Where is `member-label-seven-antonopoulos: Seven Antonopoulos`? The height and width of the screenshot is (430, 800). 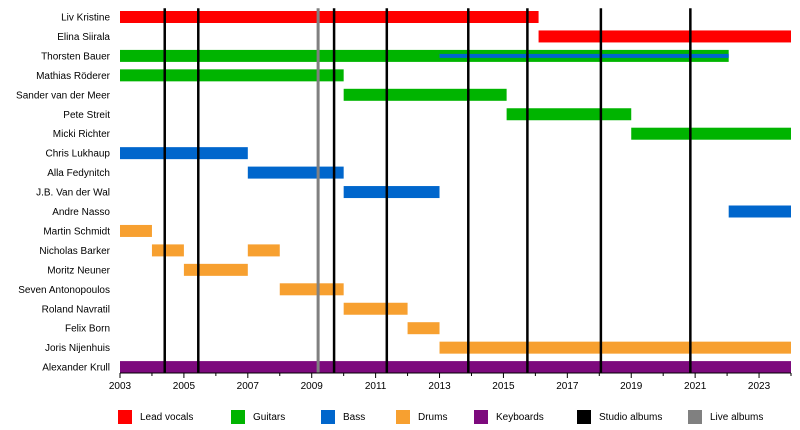
member-label-seven-antonopoulos: Seven Antonopoulos is located at coordinates (64, 290).